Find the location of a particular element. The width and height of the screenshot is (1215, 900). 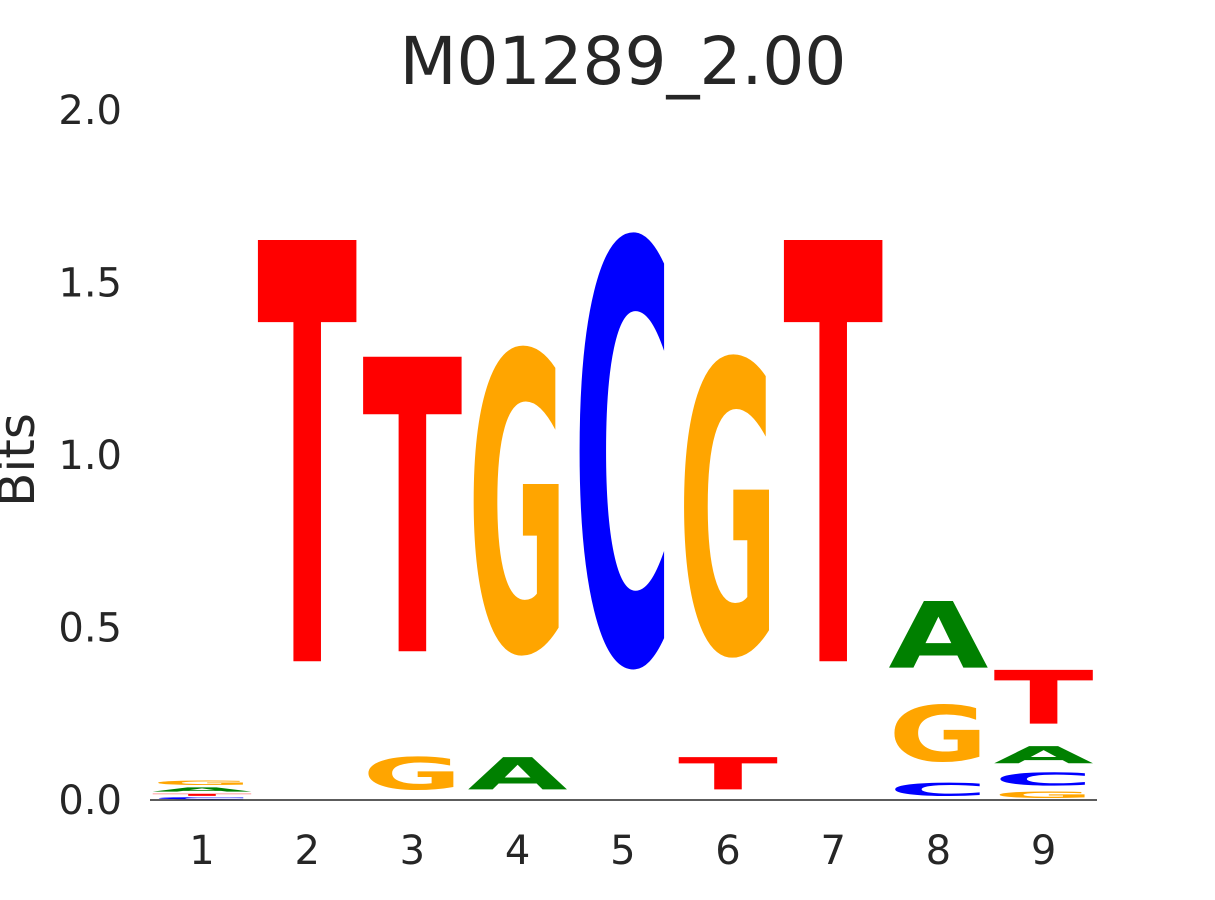

y-tick-label: 0.0 is located at coordinates (90, 801).